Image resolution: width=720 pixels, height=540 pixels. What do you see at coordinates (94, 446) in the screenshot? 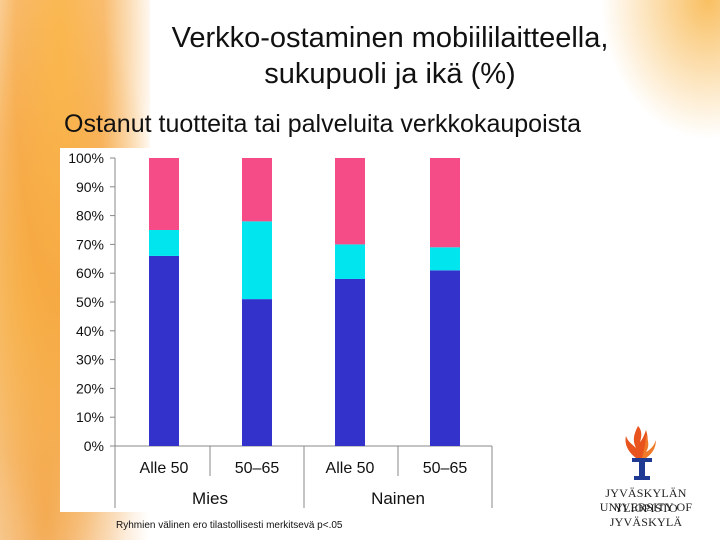
I see `y-tick-label: 0%` at bounding box center [94, 446].